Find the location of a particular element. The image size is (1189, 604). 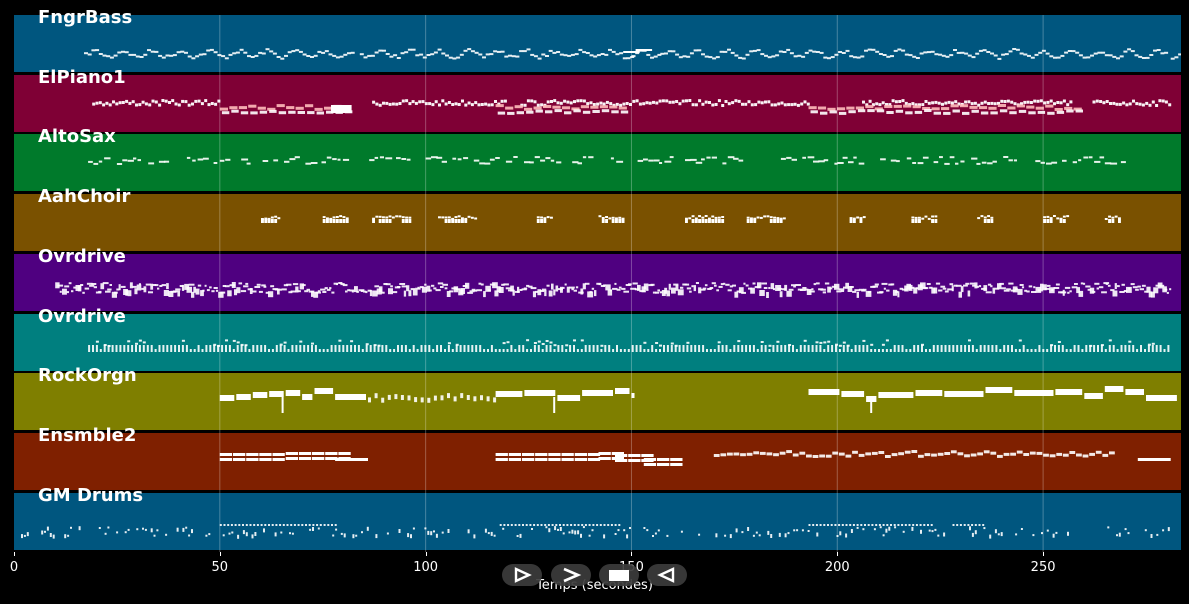

rewind-icon is located at coordinates (666, 575).